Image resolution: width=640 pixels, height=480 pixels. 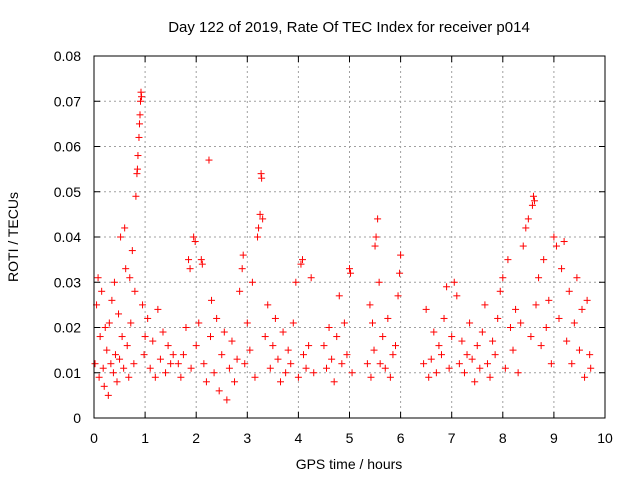 I want to click on x-tick-label: 3, so click(x=247, y=438).